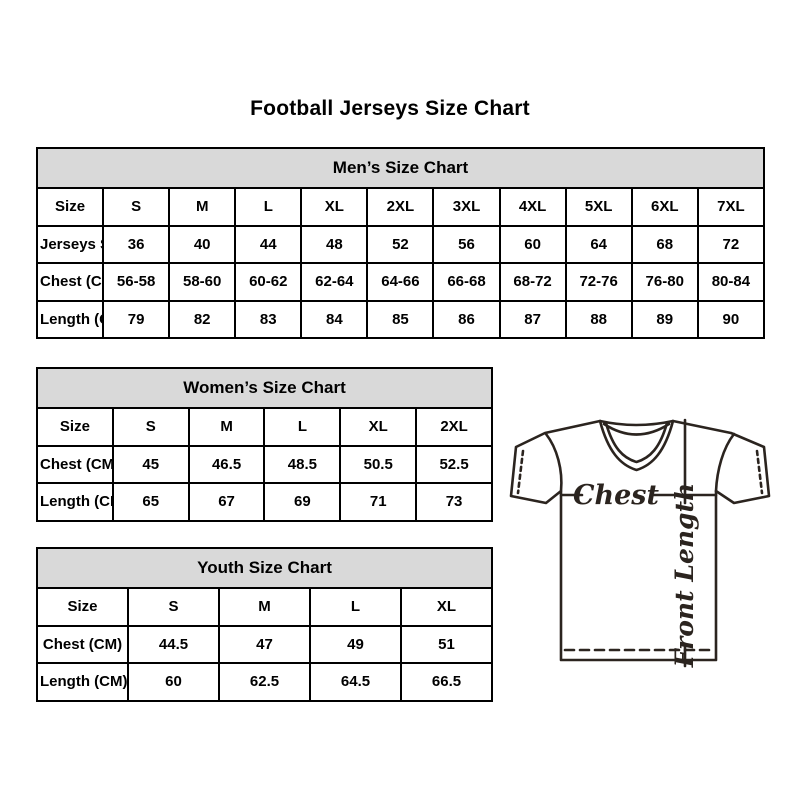  Describe the element at coordinates (664, 244) in the screenshot. I see `data-cell: 68` at that location.